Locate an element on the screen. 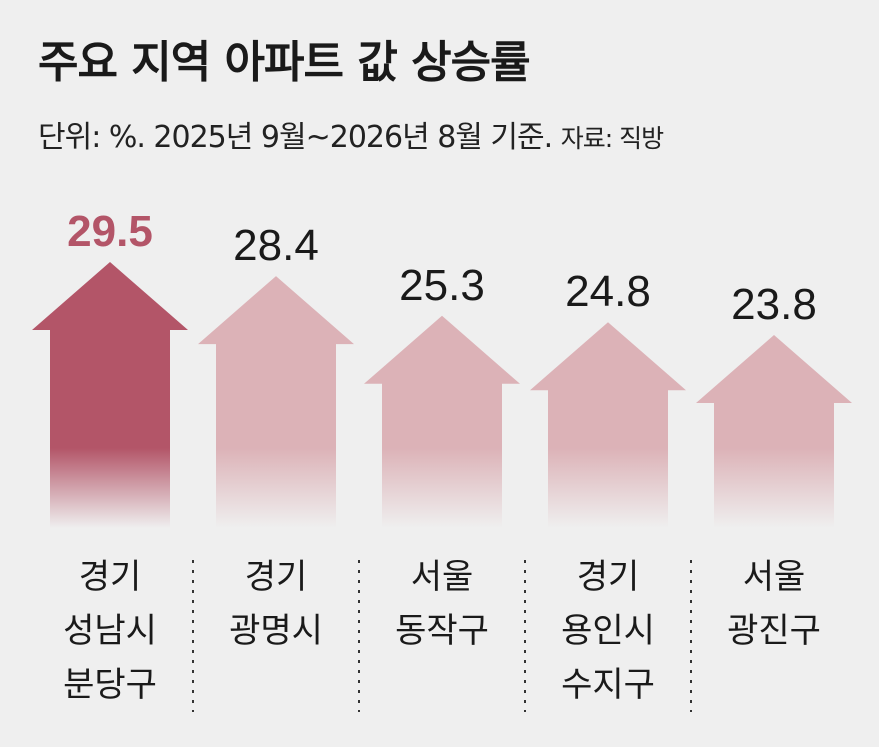 Image resolution: width=879 pixels, height=747 pixels. source-note: 자료: 직방 is located at coordinates (612, 138).